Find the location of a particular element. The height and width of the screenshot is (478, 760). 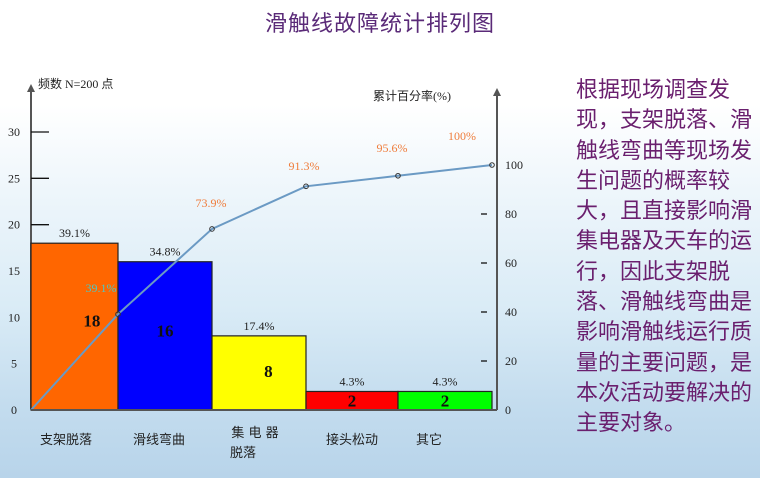

category-label: 集 电 器 is located at coordinates (254, 433).